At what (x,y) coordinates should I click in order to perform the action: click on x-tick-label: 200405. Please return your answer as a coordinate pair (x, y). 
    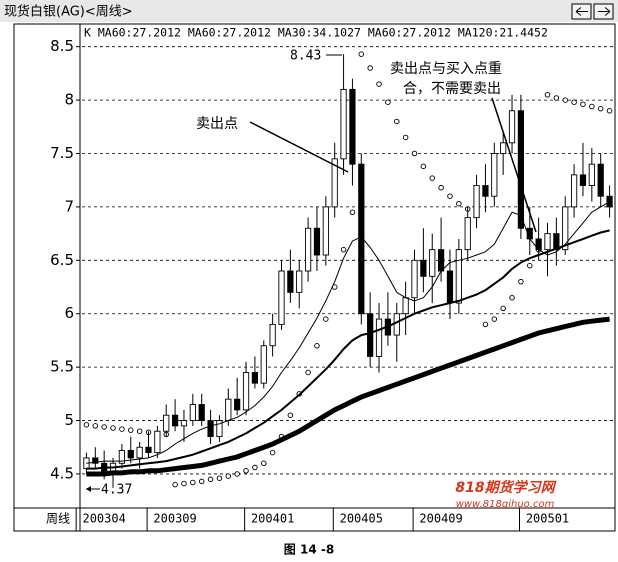
    Looking at the image, I should click on (361, 519).